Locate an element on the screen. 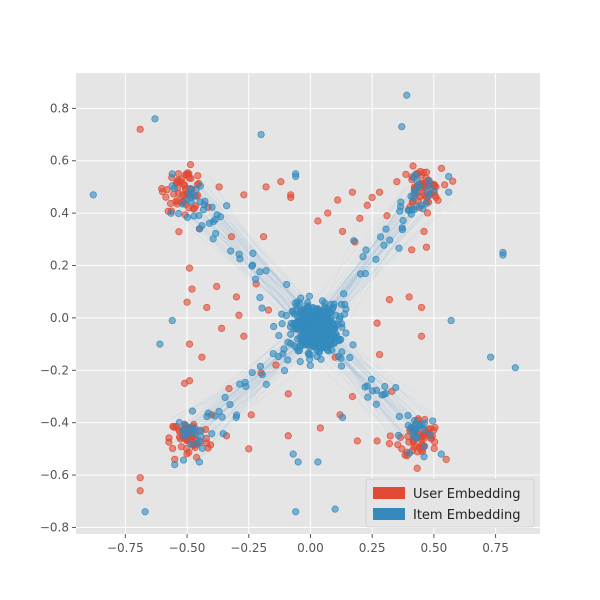 The image size is (600, 600). x-tick-label: 0.00 is located at coordinates (310, 548).